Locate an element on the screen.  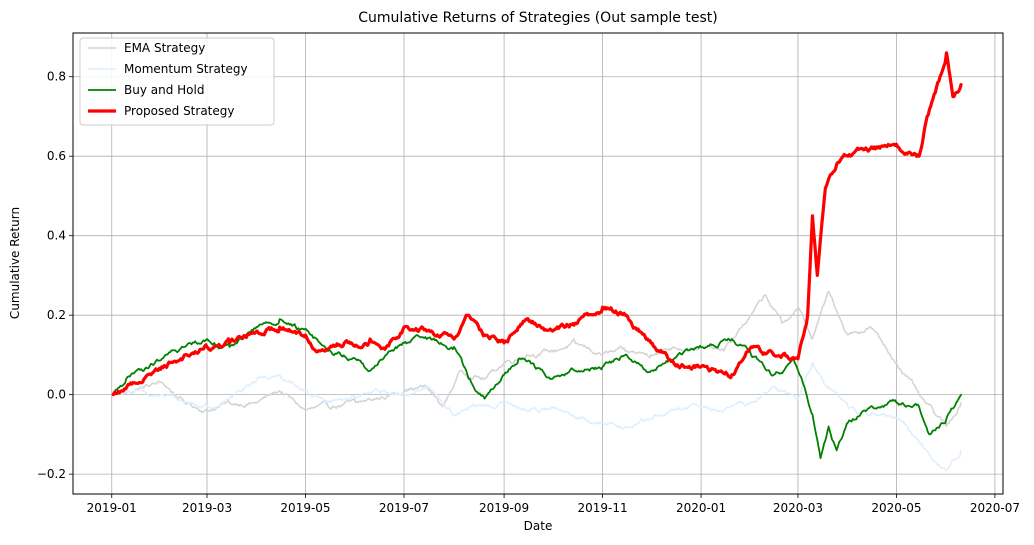
y-axis-label: Cumulative Return is located at coordinates (15, 263).